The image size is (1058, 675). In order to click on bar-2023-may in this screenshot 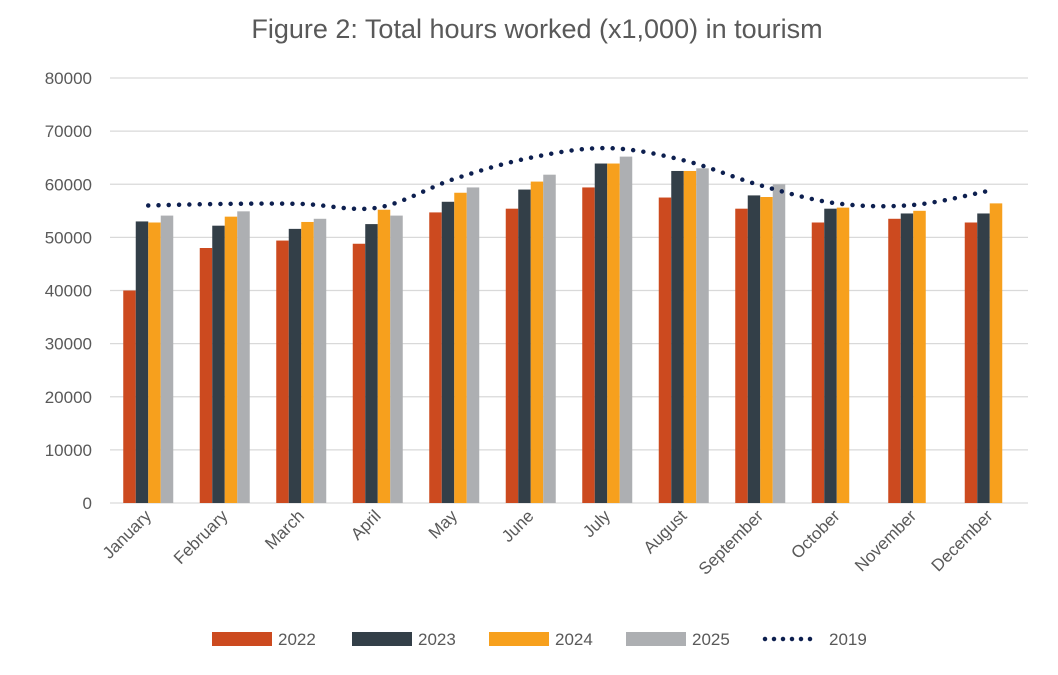, I will do `click(448, 352)`.